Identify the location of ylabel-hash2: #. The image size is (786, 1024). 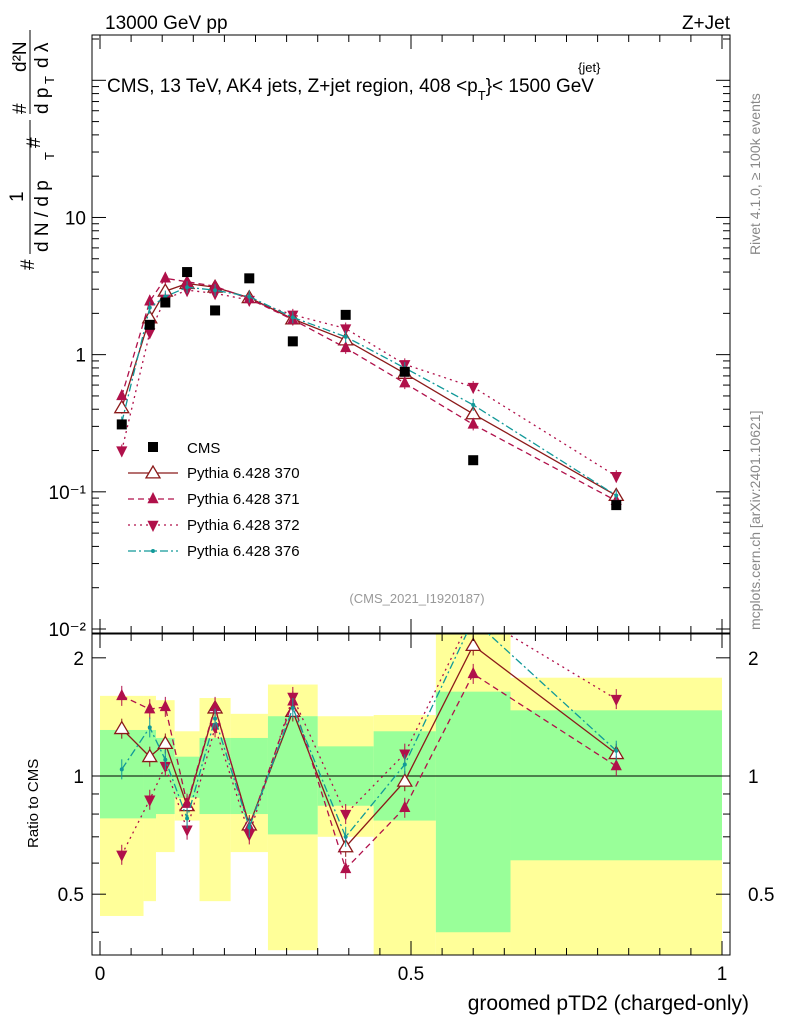
(34, 142).